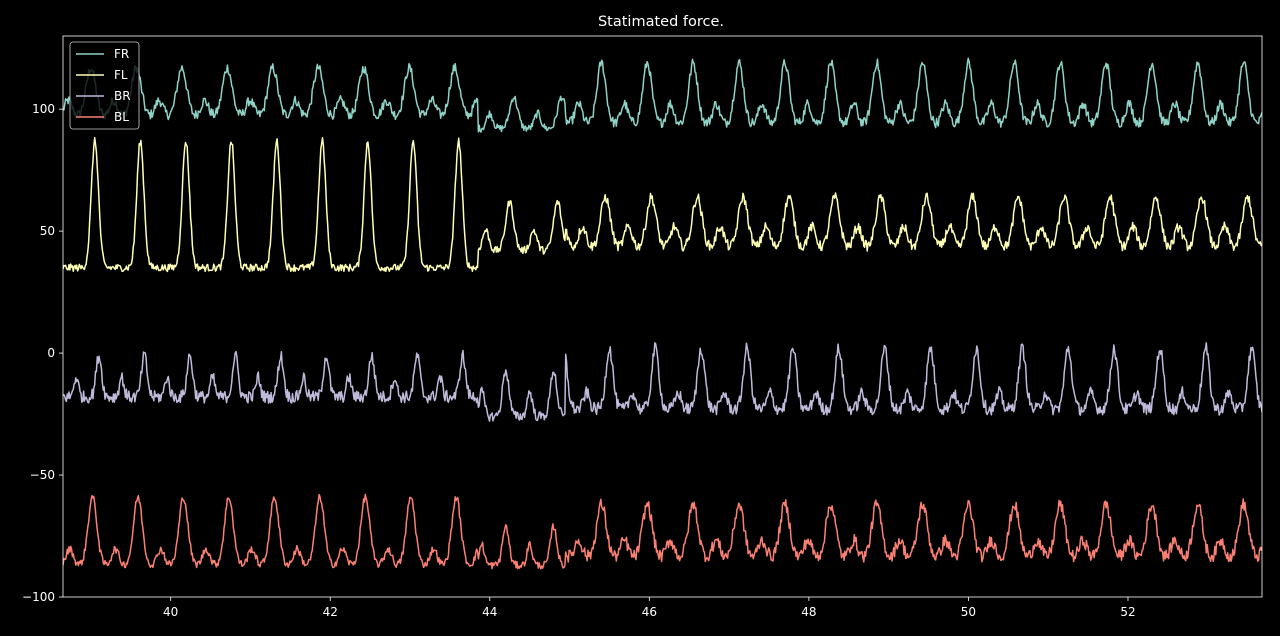 This screenshot has height=636, width=1280. What do you see at coordinates (968, 612) in the screenshot?
I see `x-tick-label: 50` at bounding box center [968, 612].